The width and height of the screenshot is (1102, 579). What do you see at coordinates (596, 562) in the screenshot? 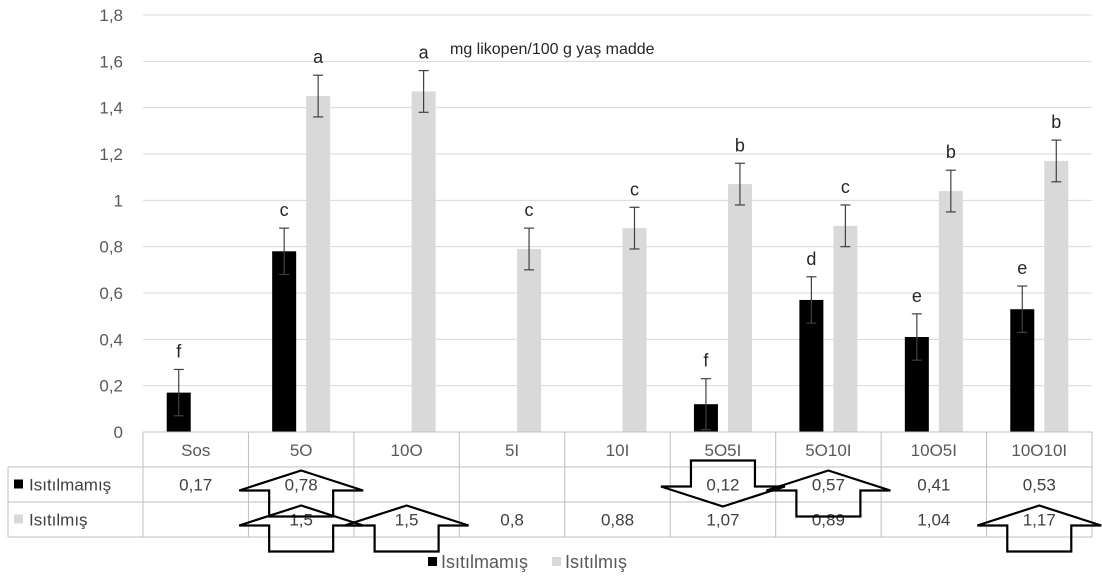
I see `legend-label: Isıtılmış` at bounding box center [596, 562].